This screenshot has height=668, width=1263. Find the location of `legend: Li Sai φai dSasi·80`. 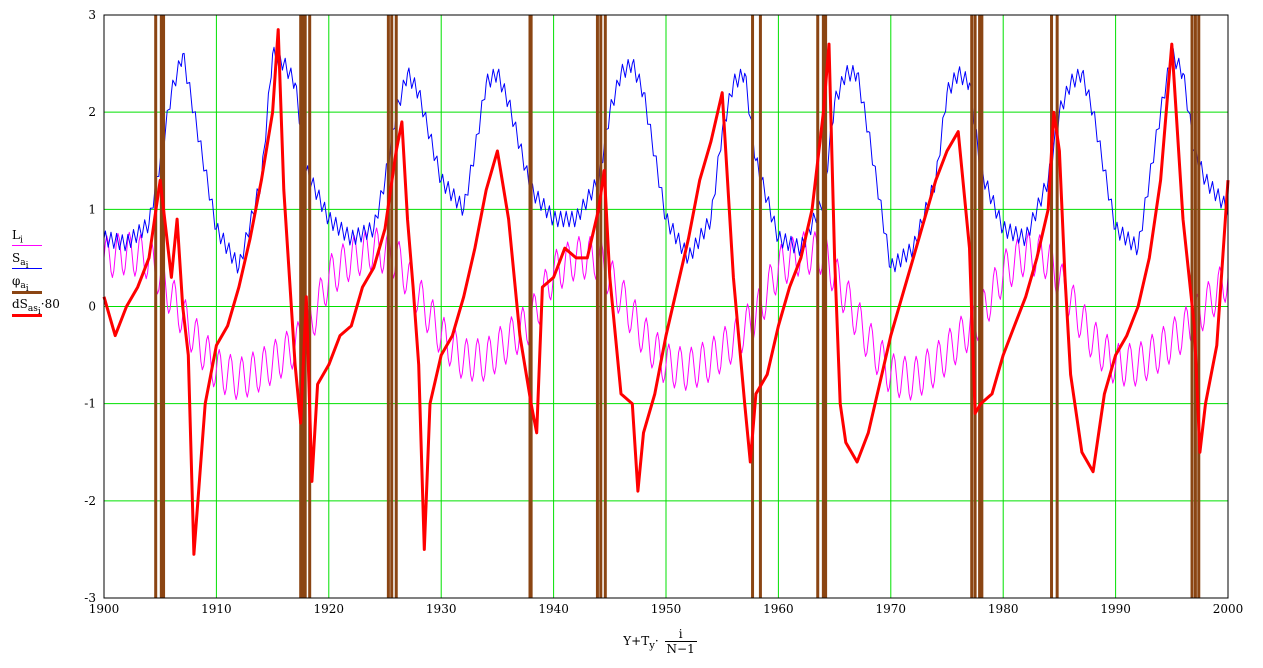

legend: Li Sai φai dSasi·80 is located at coordinates (39, 274).